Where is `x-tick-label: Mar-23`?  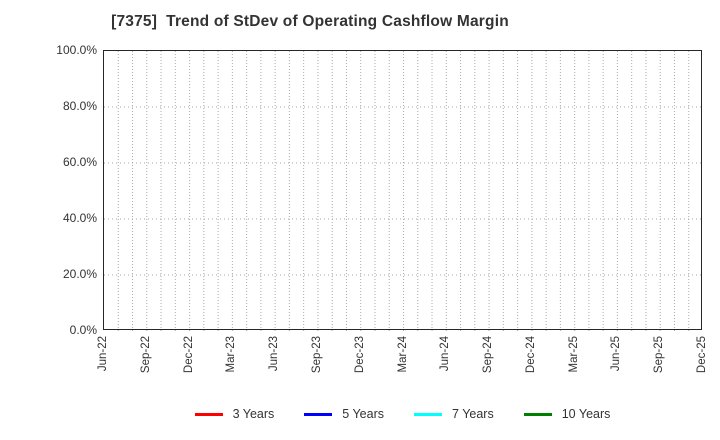
x-tick-label: Mar-23 is located at coordinates (231, 354).